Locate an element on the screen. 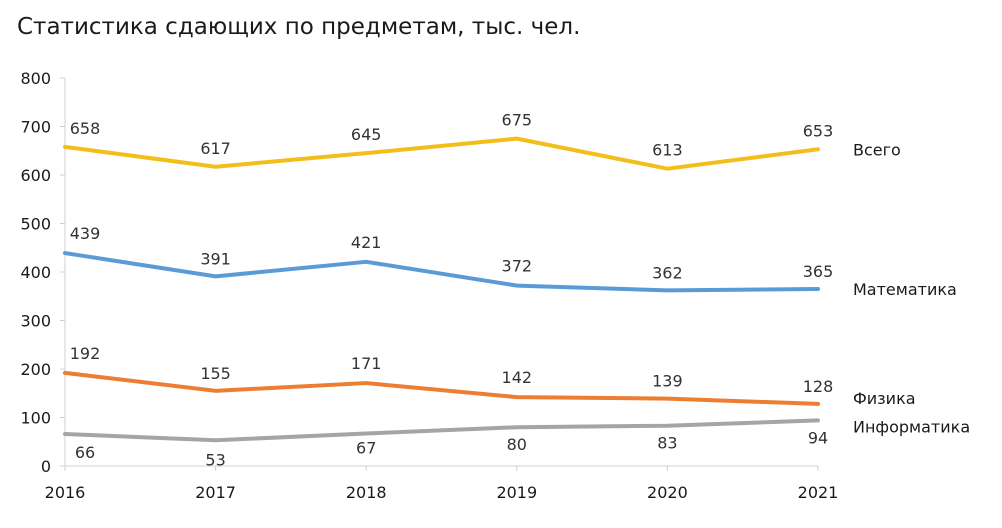 Image resolution: width=1002 pixels, height=528 pixels. y-tick-label: 300 is located at coordinates (35, 321).